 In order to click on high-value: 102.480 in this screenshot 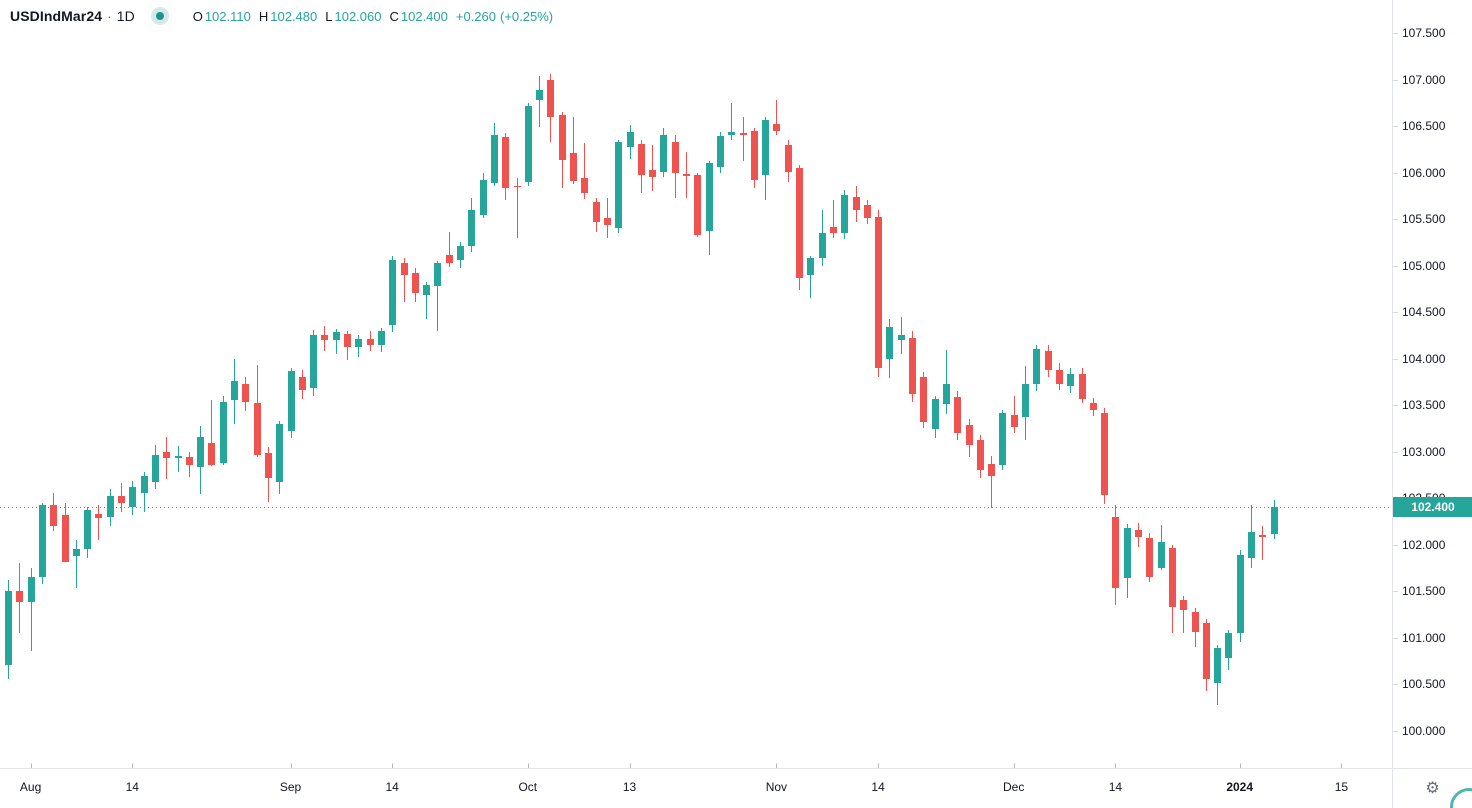, I will do `click(294, 16)`.